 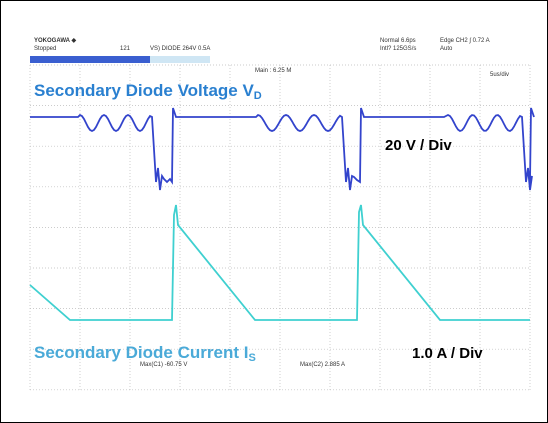 I want to click on current-label: Secondary Diode Current IS, so click(x=145, y=353).